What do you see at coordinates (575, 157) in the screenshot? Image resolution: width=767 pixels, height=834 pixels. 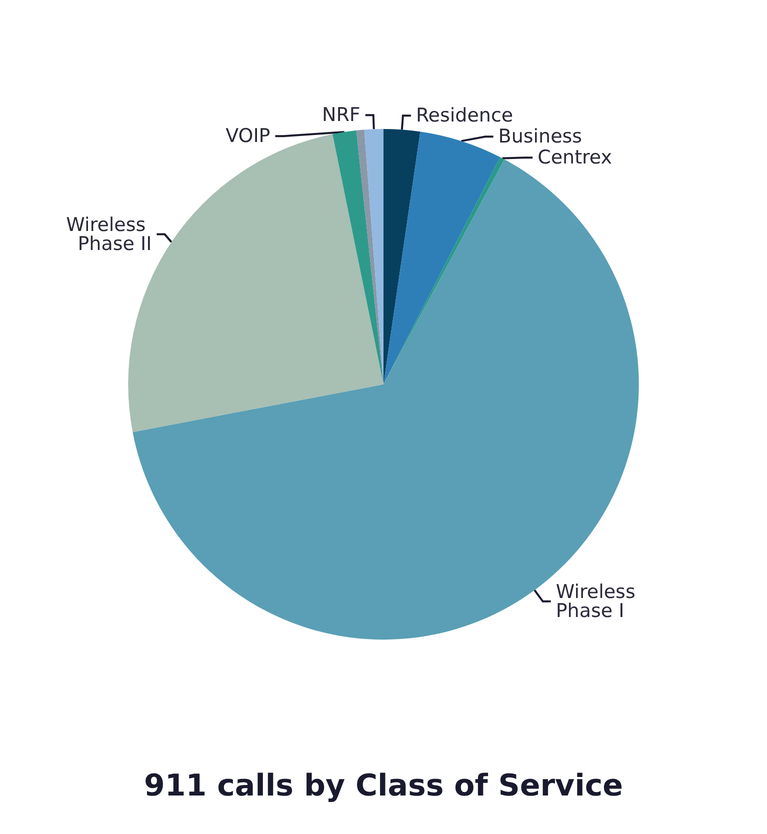 I see `slice-label: Centrex` at bounding box center [575, 157].